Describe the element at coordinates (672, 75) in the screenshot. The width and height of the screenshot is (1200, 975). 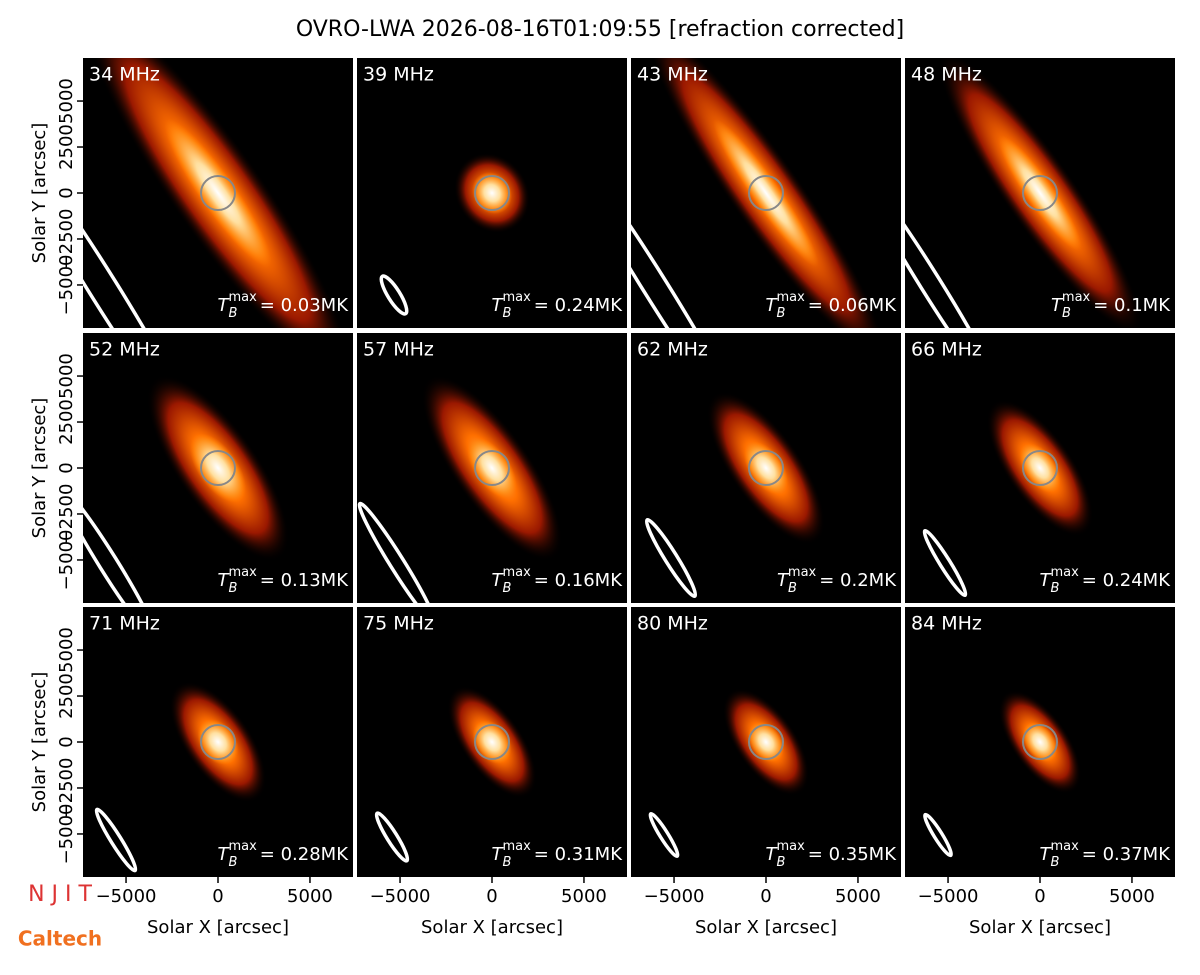
I see `panel-title: 43 MHz` at that location.